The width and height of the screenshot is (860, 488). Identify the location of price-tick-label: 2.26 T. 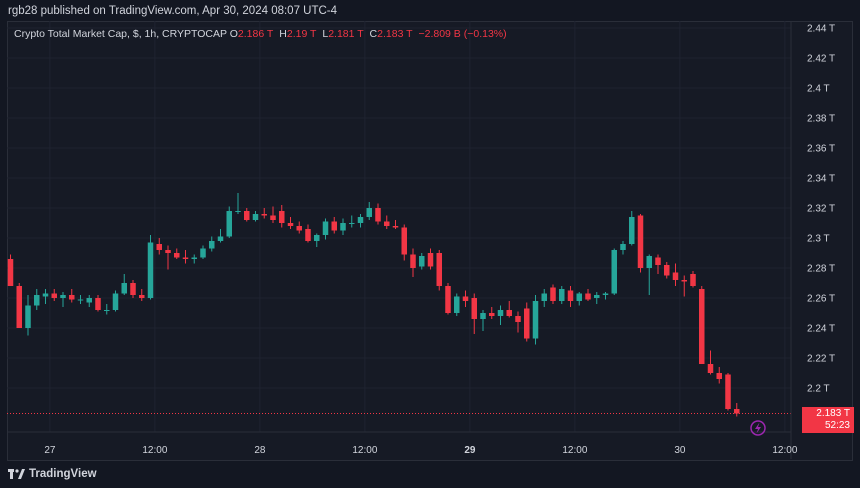
(821, 299).